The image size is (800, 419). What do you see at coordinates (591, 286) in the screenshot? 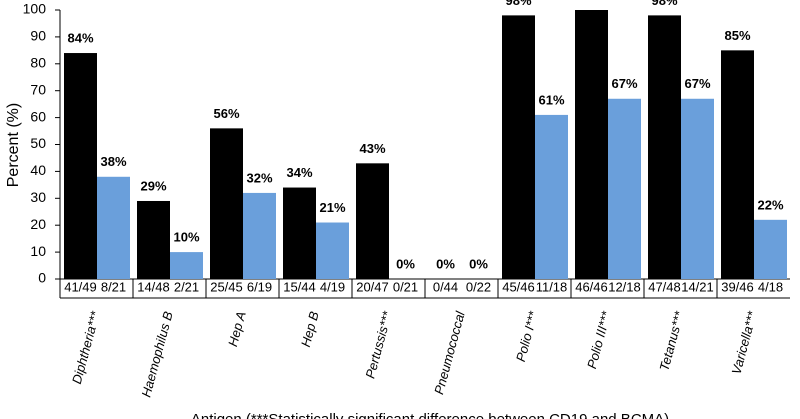
I see `count-label: 46/46` at bounding box center [591, 286].